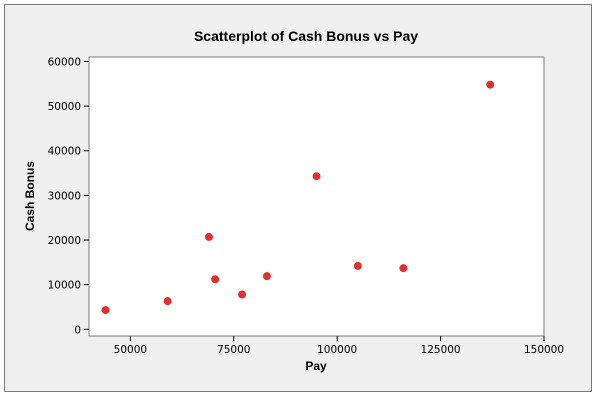 The image size is (600, 402). I want to click on y-tick-label: 20000, so click(64, 241).